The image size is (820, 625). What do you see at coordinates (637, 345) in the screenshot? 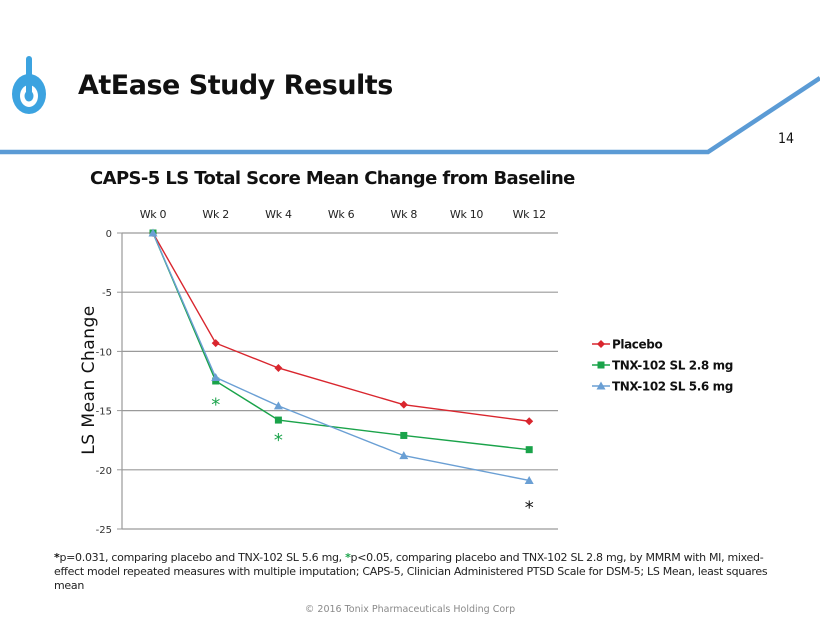
I see `legend-label: Placebo` at bounding box center [637, 345].